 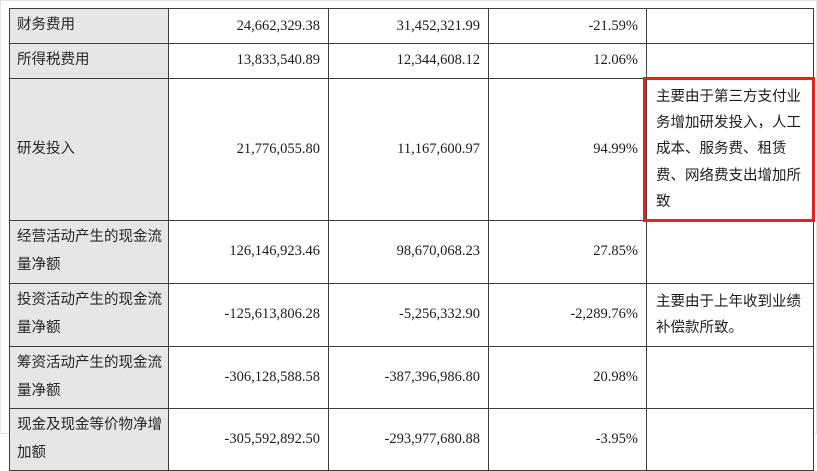 I want to click on row-label: 筹资活动产生的现金流量净额, so click(x=89, y=378).